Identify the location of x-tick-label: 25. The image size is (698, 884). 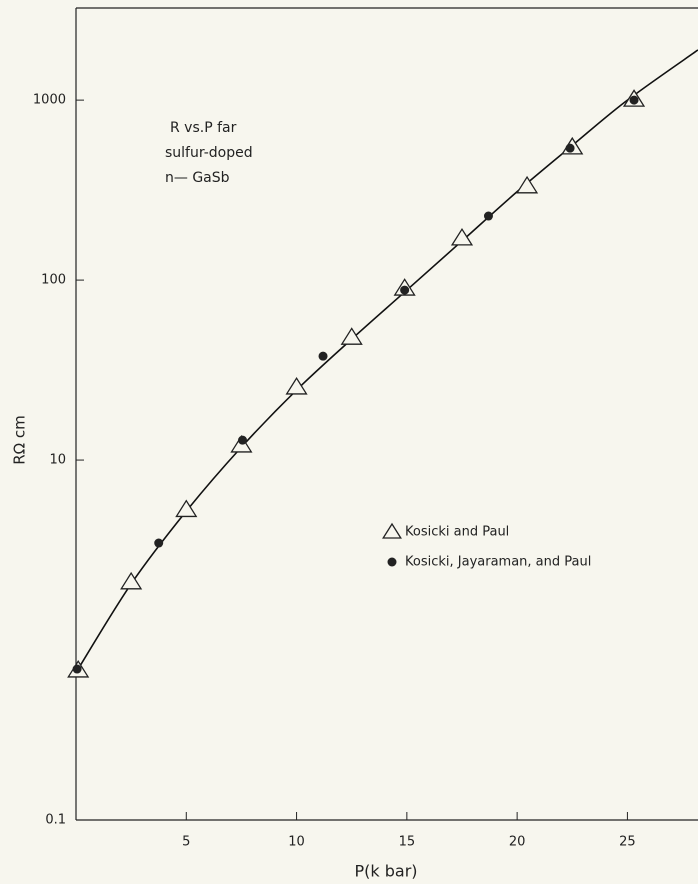
(627, 842).